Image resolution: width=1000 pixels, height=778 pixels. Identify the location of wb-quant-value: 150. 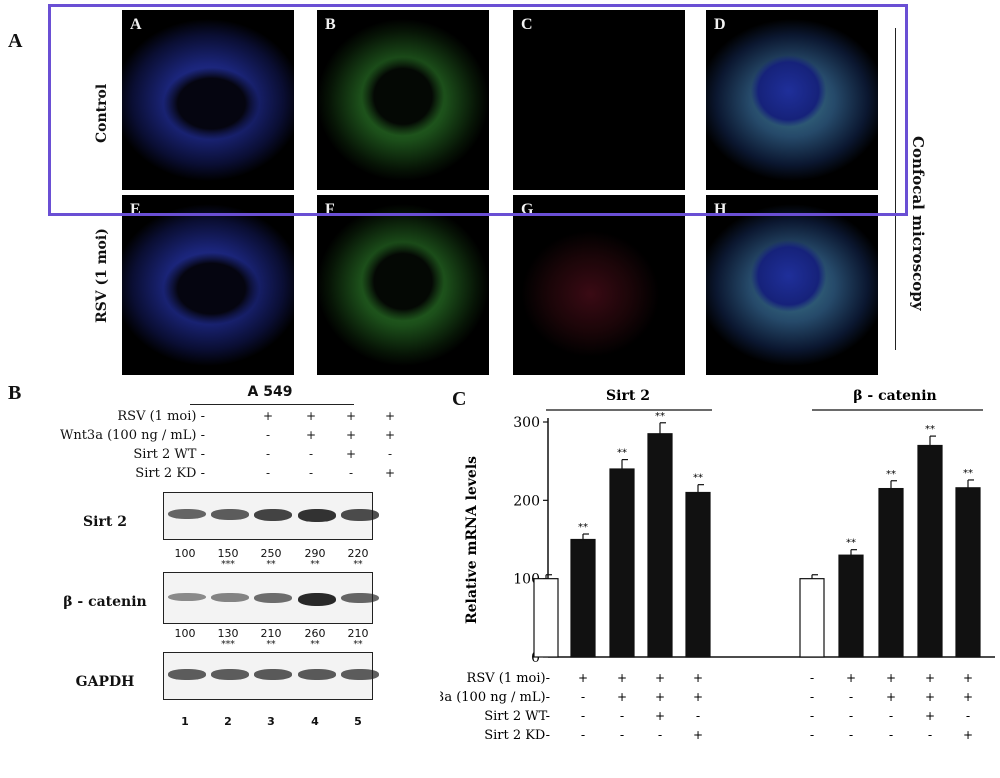
(228, 553).